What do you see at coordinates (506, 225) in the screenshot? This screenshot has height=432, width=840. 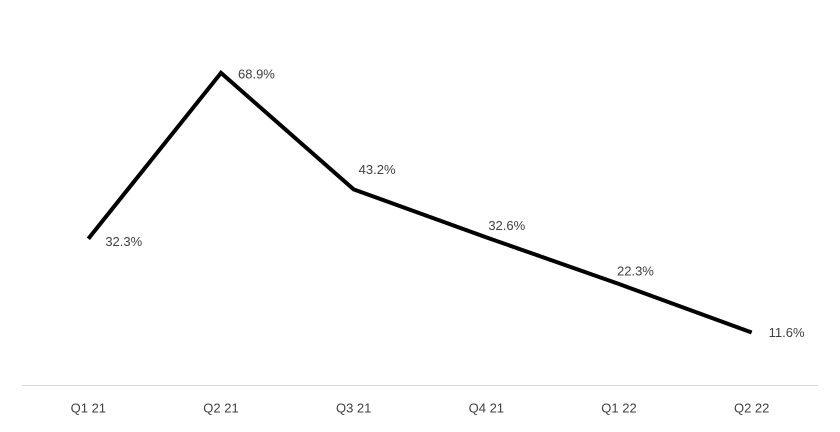 I see `data-label: 32.6%` at bounding box center [506, 225].